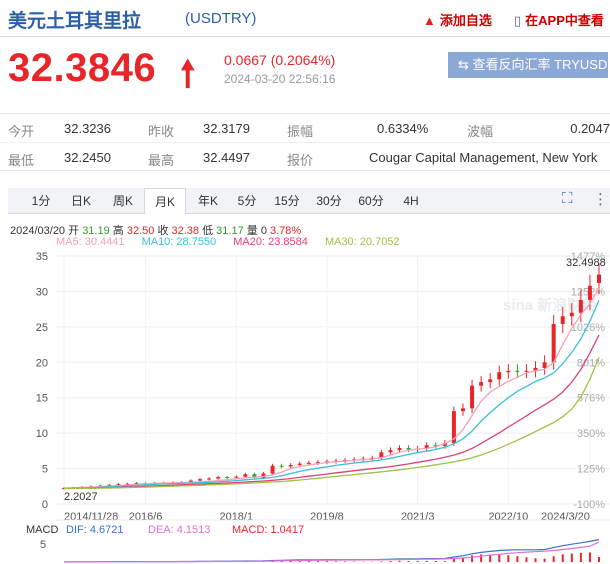 Image resolution: width=610 pixels, height=564 pixels. Describe the element at coordinates (226, 128) in the screenshot. I see `prev-close-value: 32.3179` at that location.